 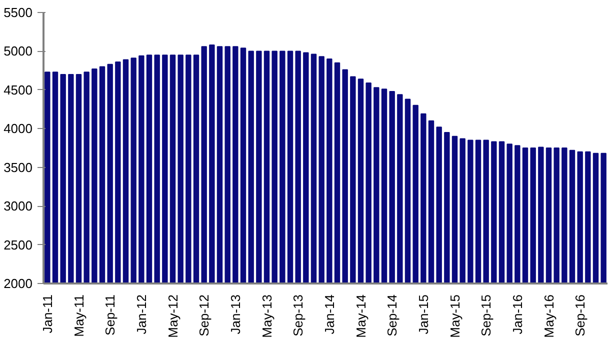 I want to click on x-tick-label: May-16, so click(x=548, y=316).